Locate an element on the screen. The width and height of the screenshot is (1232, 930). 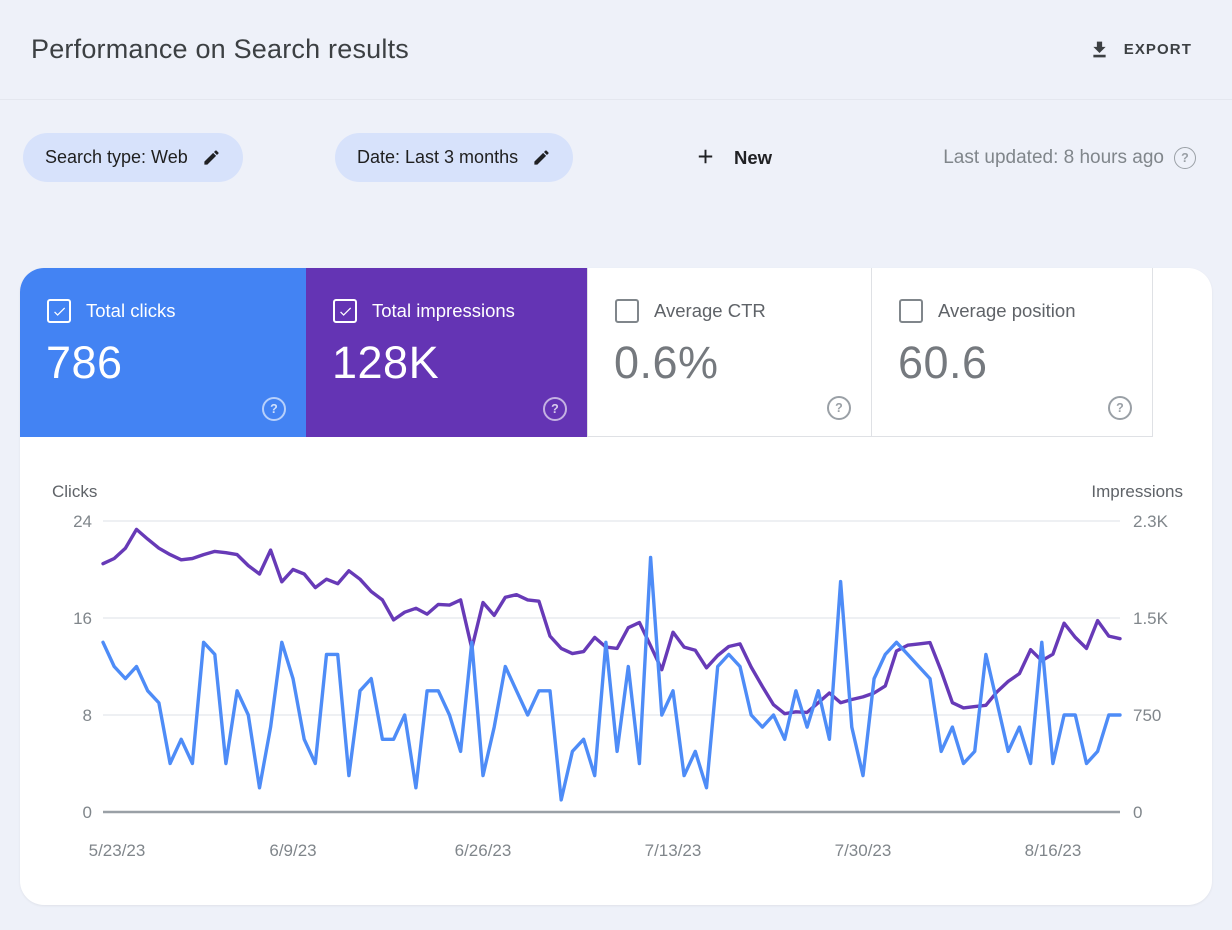
new-button-label: New is located at coordinates (753, 157).